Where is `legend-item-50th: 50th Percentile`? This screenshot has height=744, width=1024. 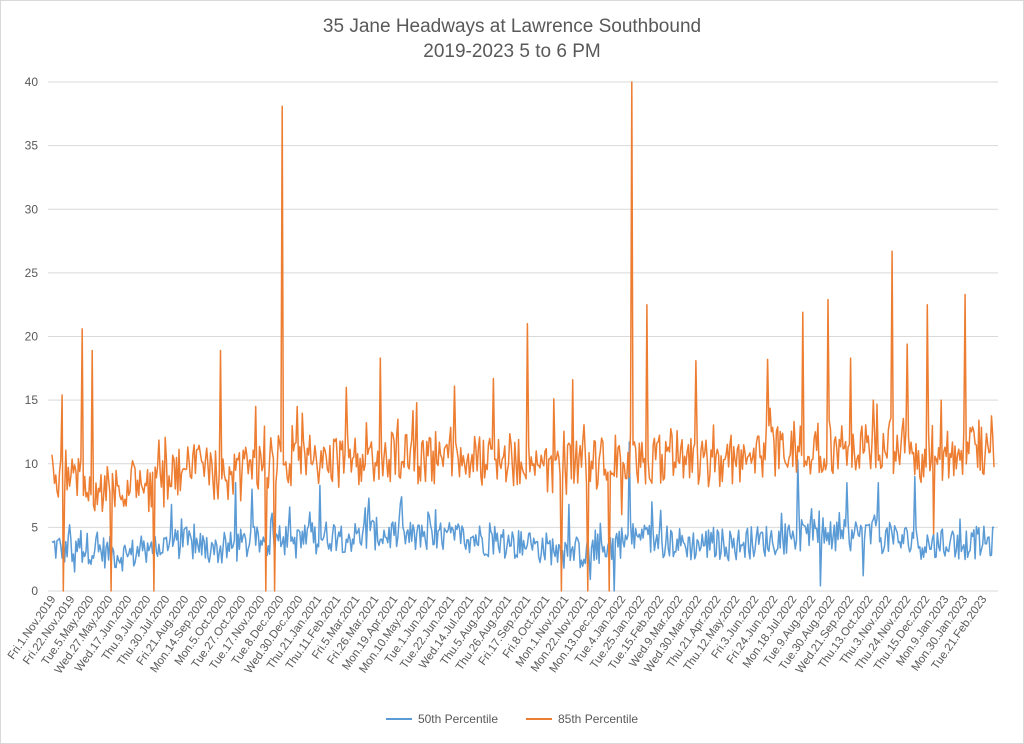
legend-item-50th: 50th Percentile is located at coordinates (441, 719).